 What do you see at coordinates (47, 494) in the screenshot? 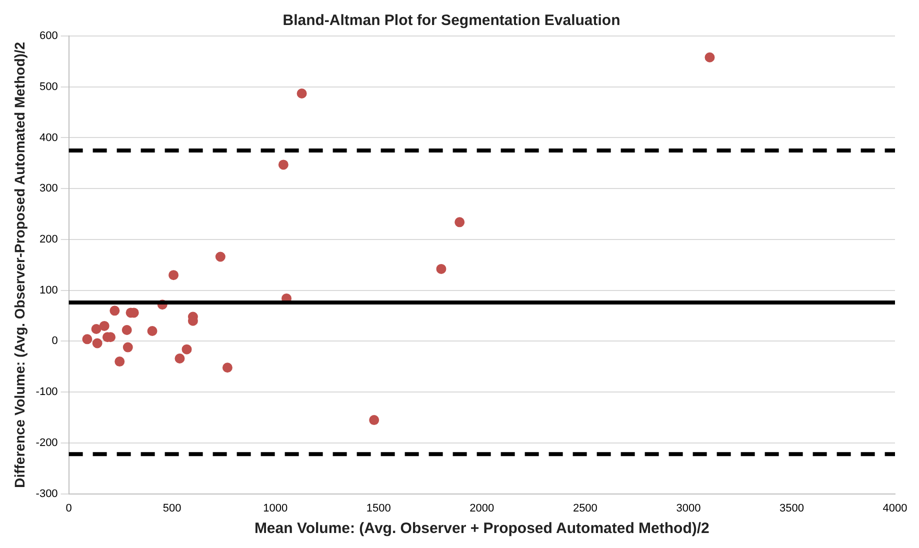
I see `y-tick-label: -300` at bounding box center [47, 494].